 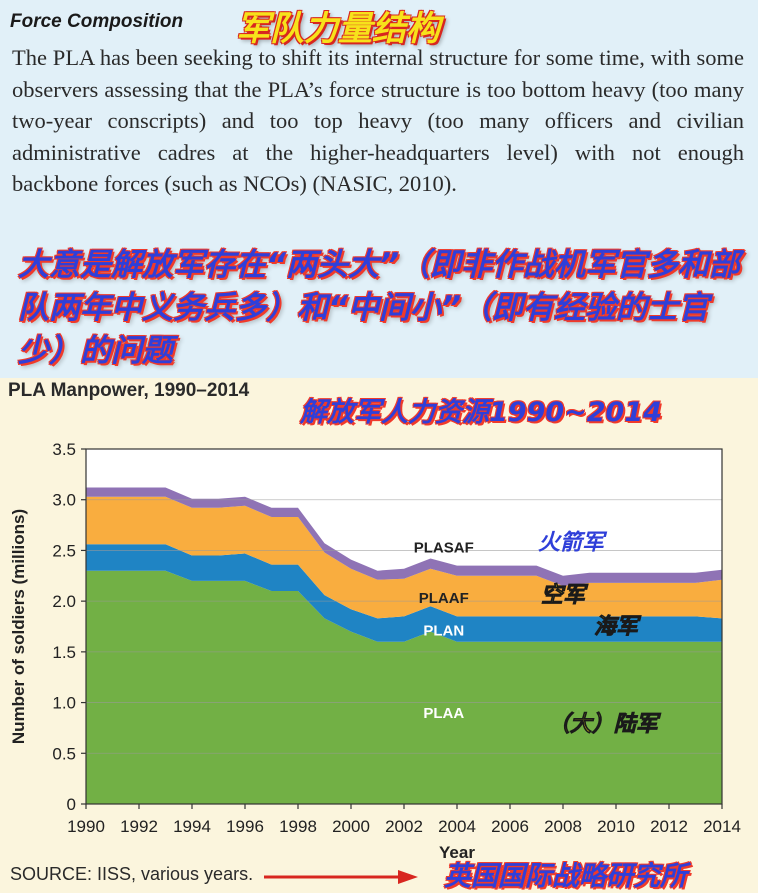 What do you see at coordinates (86, 826) in the screenshot?
I see `x-tick-label: 1990` at bounding box center [86, 826].